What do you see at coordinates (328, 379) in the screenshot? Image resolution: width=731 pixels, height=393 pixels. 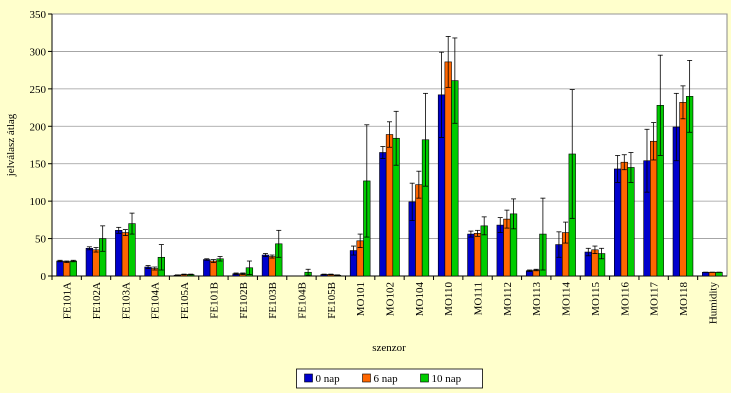 I see `legend-label: 0 nap` at bounding box center [328, 379].